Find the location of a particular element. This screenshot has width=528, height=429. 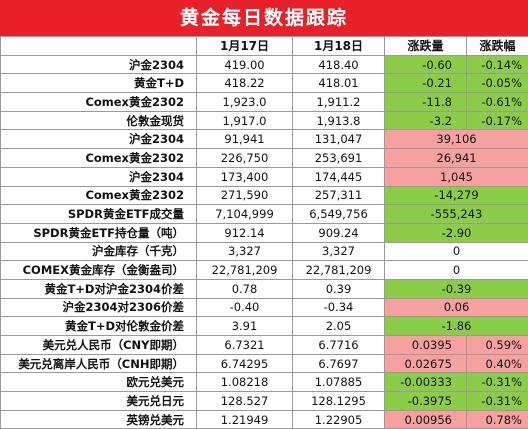

change-value: 0.06 is located at coordinates (456, 307).